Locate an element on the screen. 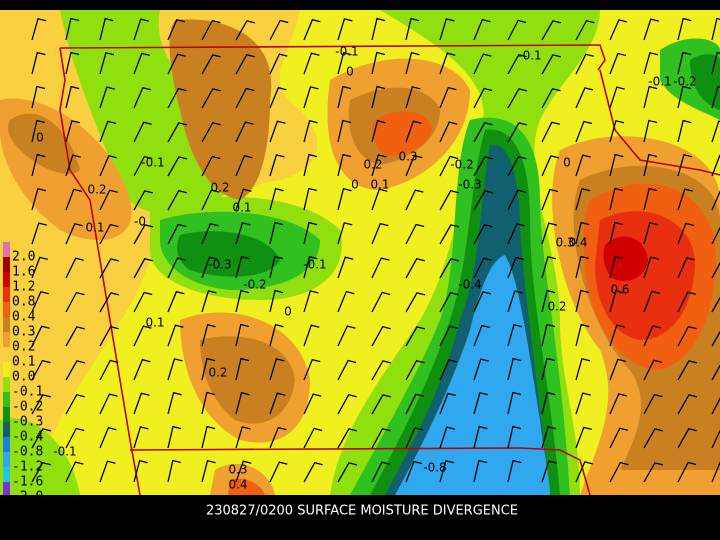  legend-label: -1.6 is located at coordinates (27, 482).